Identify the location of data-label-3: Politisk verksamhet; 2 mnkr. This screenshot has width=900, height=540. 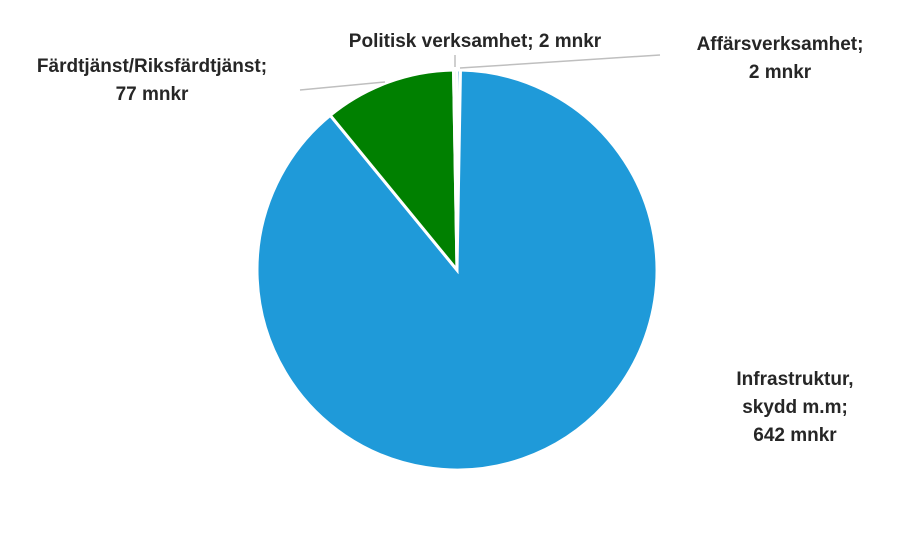
(475, 41).